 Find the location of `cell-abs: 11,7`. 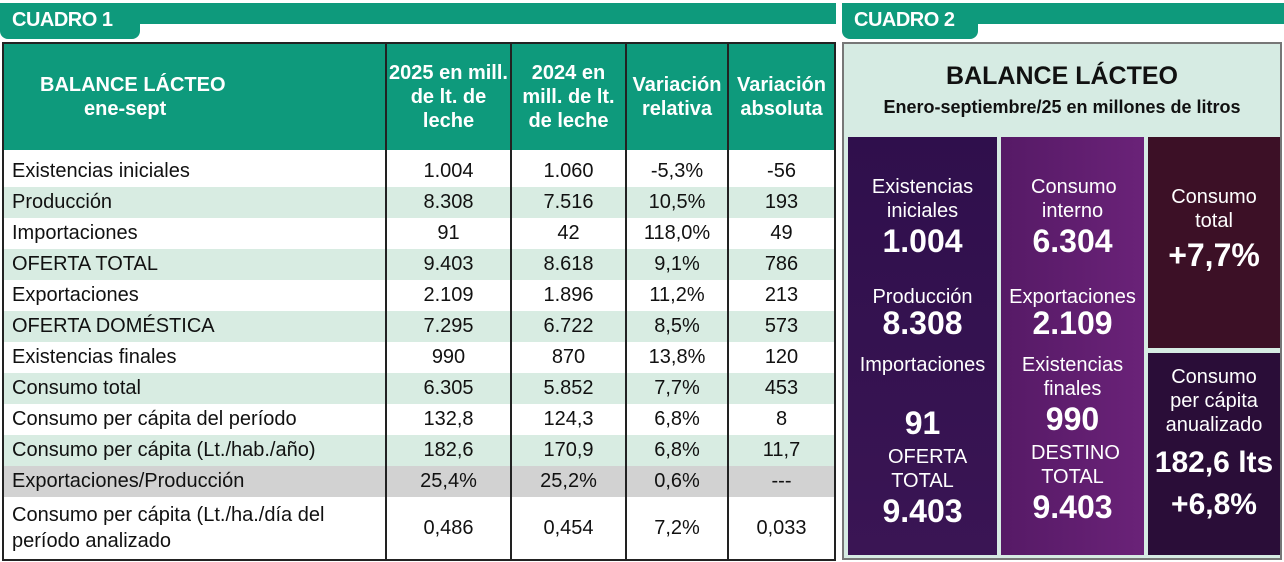

cell-abs: 11,7 is located at coordinates (781, 450).